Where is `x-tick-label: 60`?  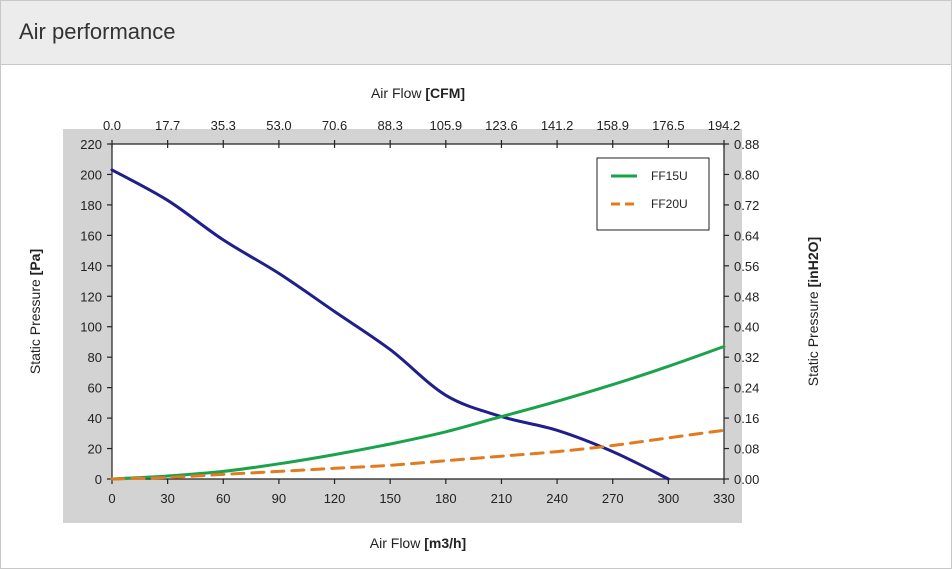 x-tick-label: 60 is located at coordinates (223, 498).